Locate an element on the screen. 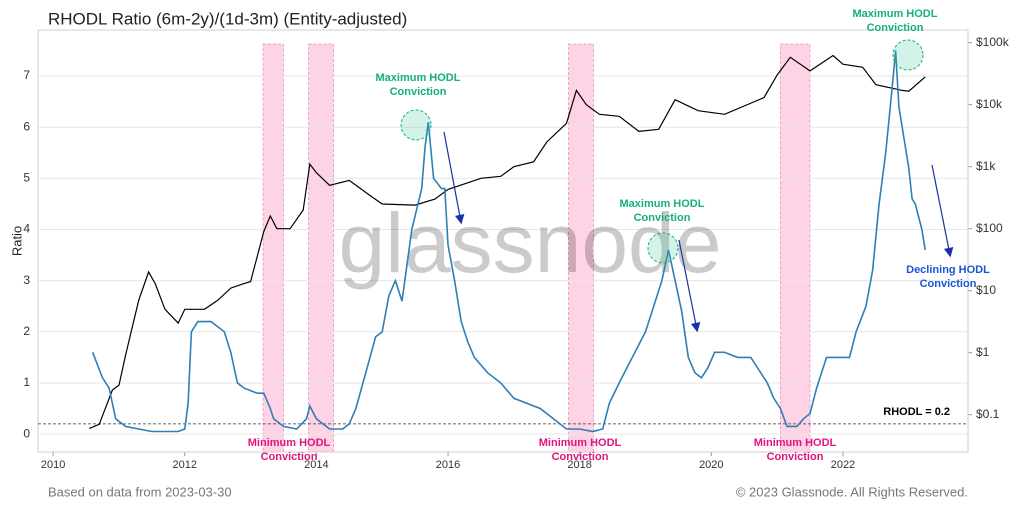  y2-tick-label: $0.1 is located at coordinates (988, 414).